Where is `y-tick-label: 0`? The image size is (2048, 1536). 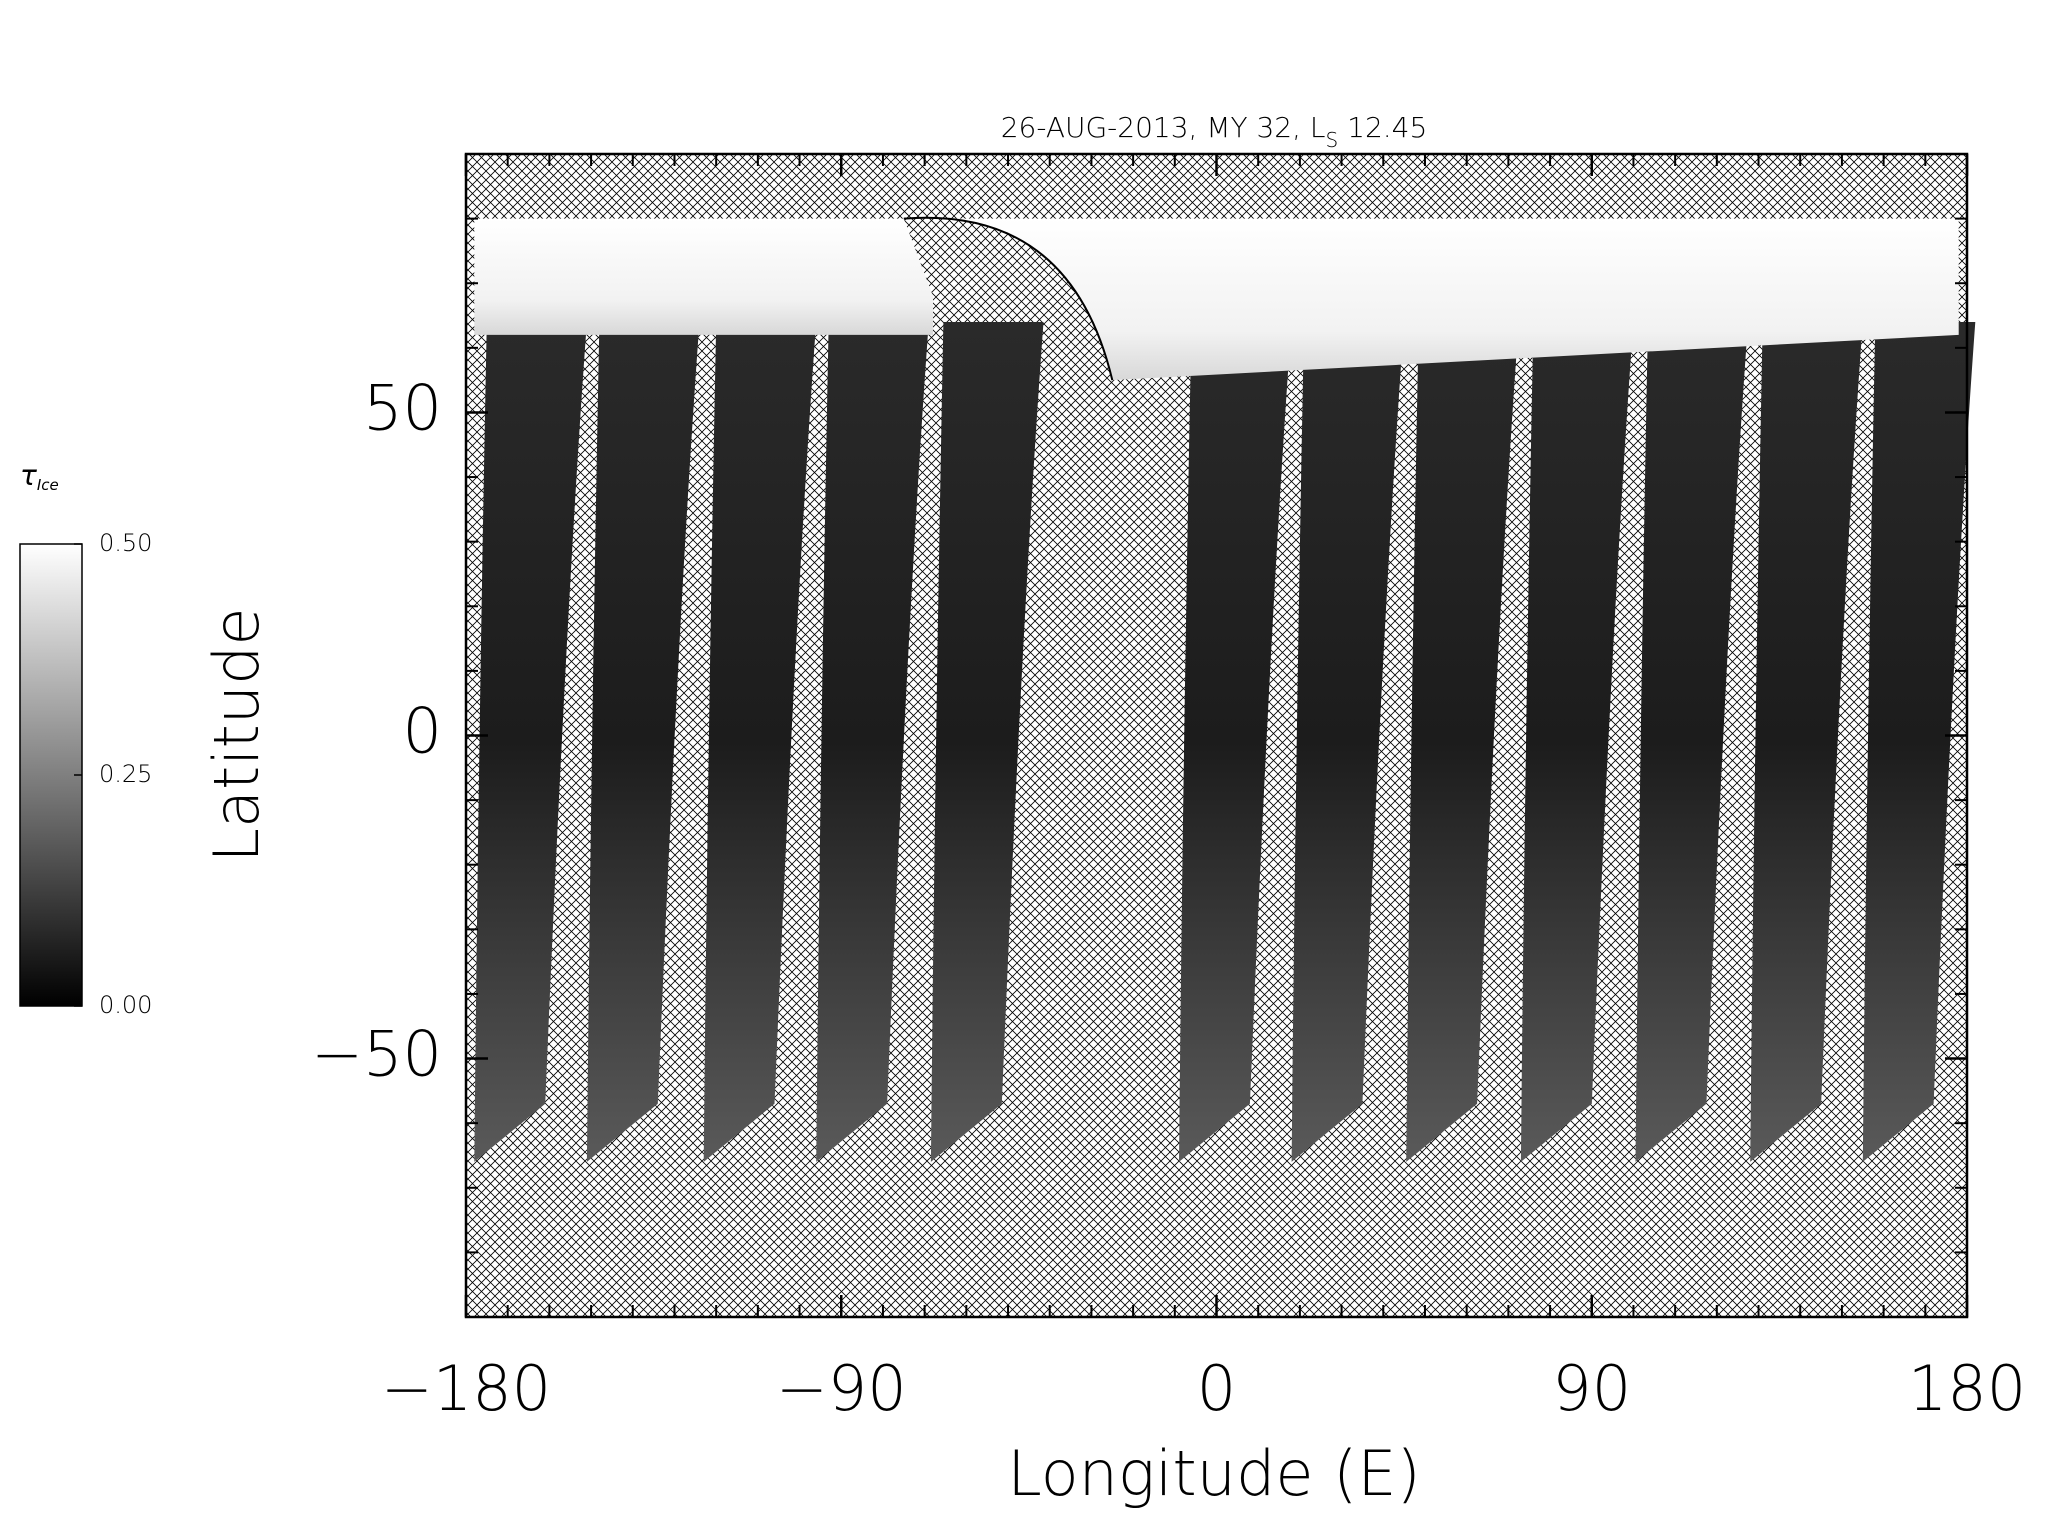 y-tick-label: 0 is located at coordinates (422, 731).